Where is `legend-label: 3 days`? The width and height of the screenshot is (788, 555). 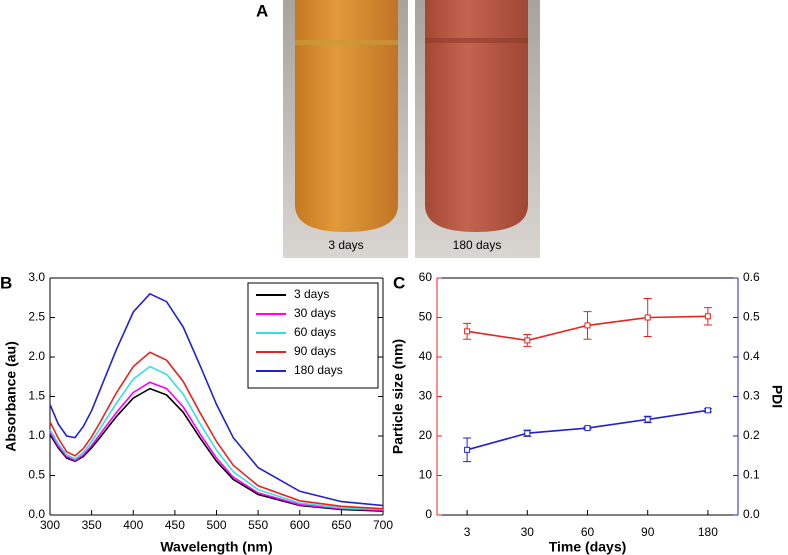
legend-label: 3 days is located at coordinates (311, 294).